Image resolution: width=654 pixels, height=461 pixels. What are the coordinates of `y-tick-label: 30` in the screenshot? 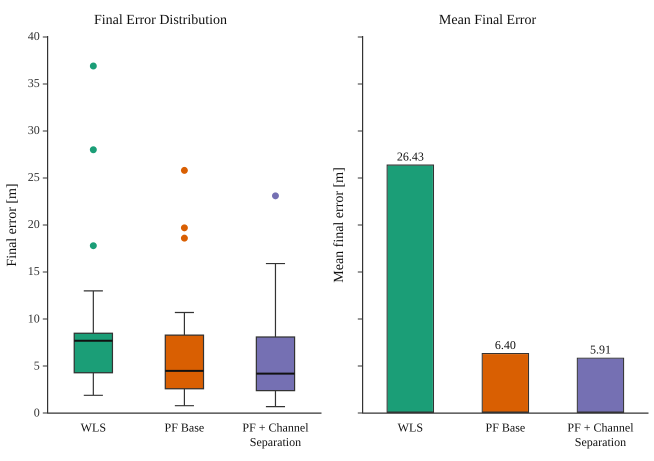 It's located at (34, 130).